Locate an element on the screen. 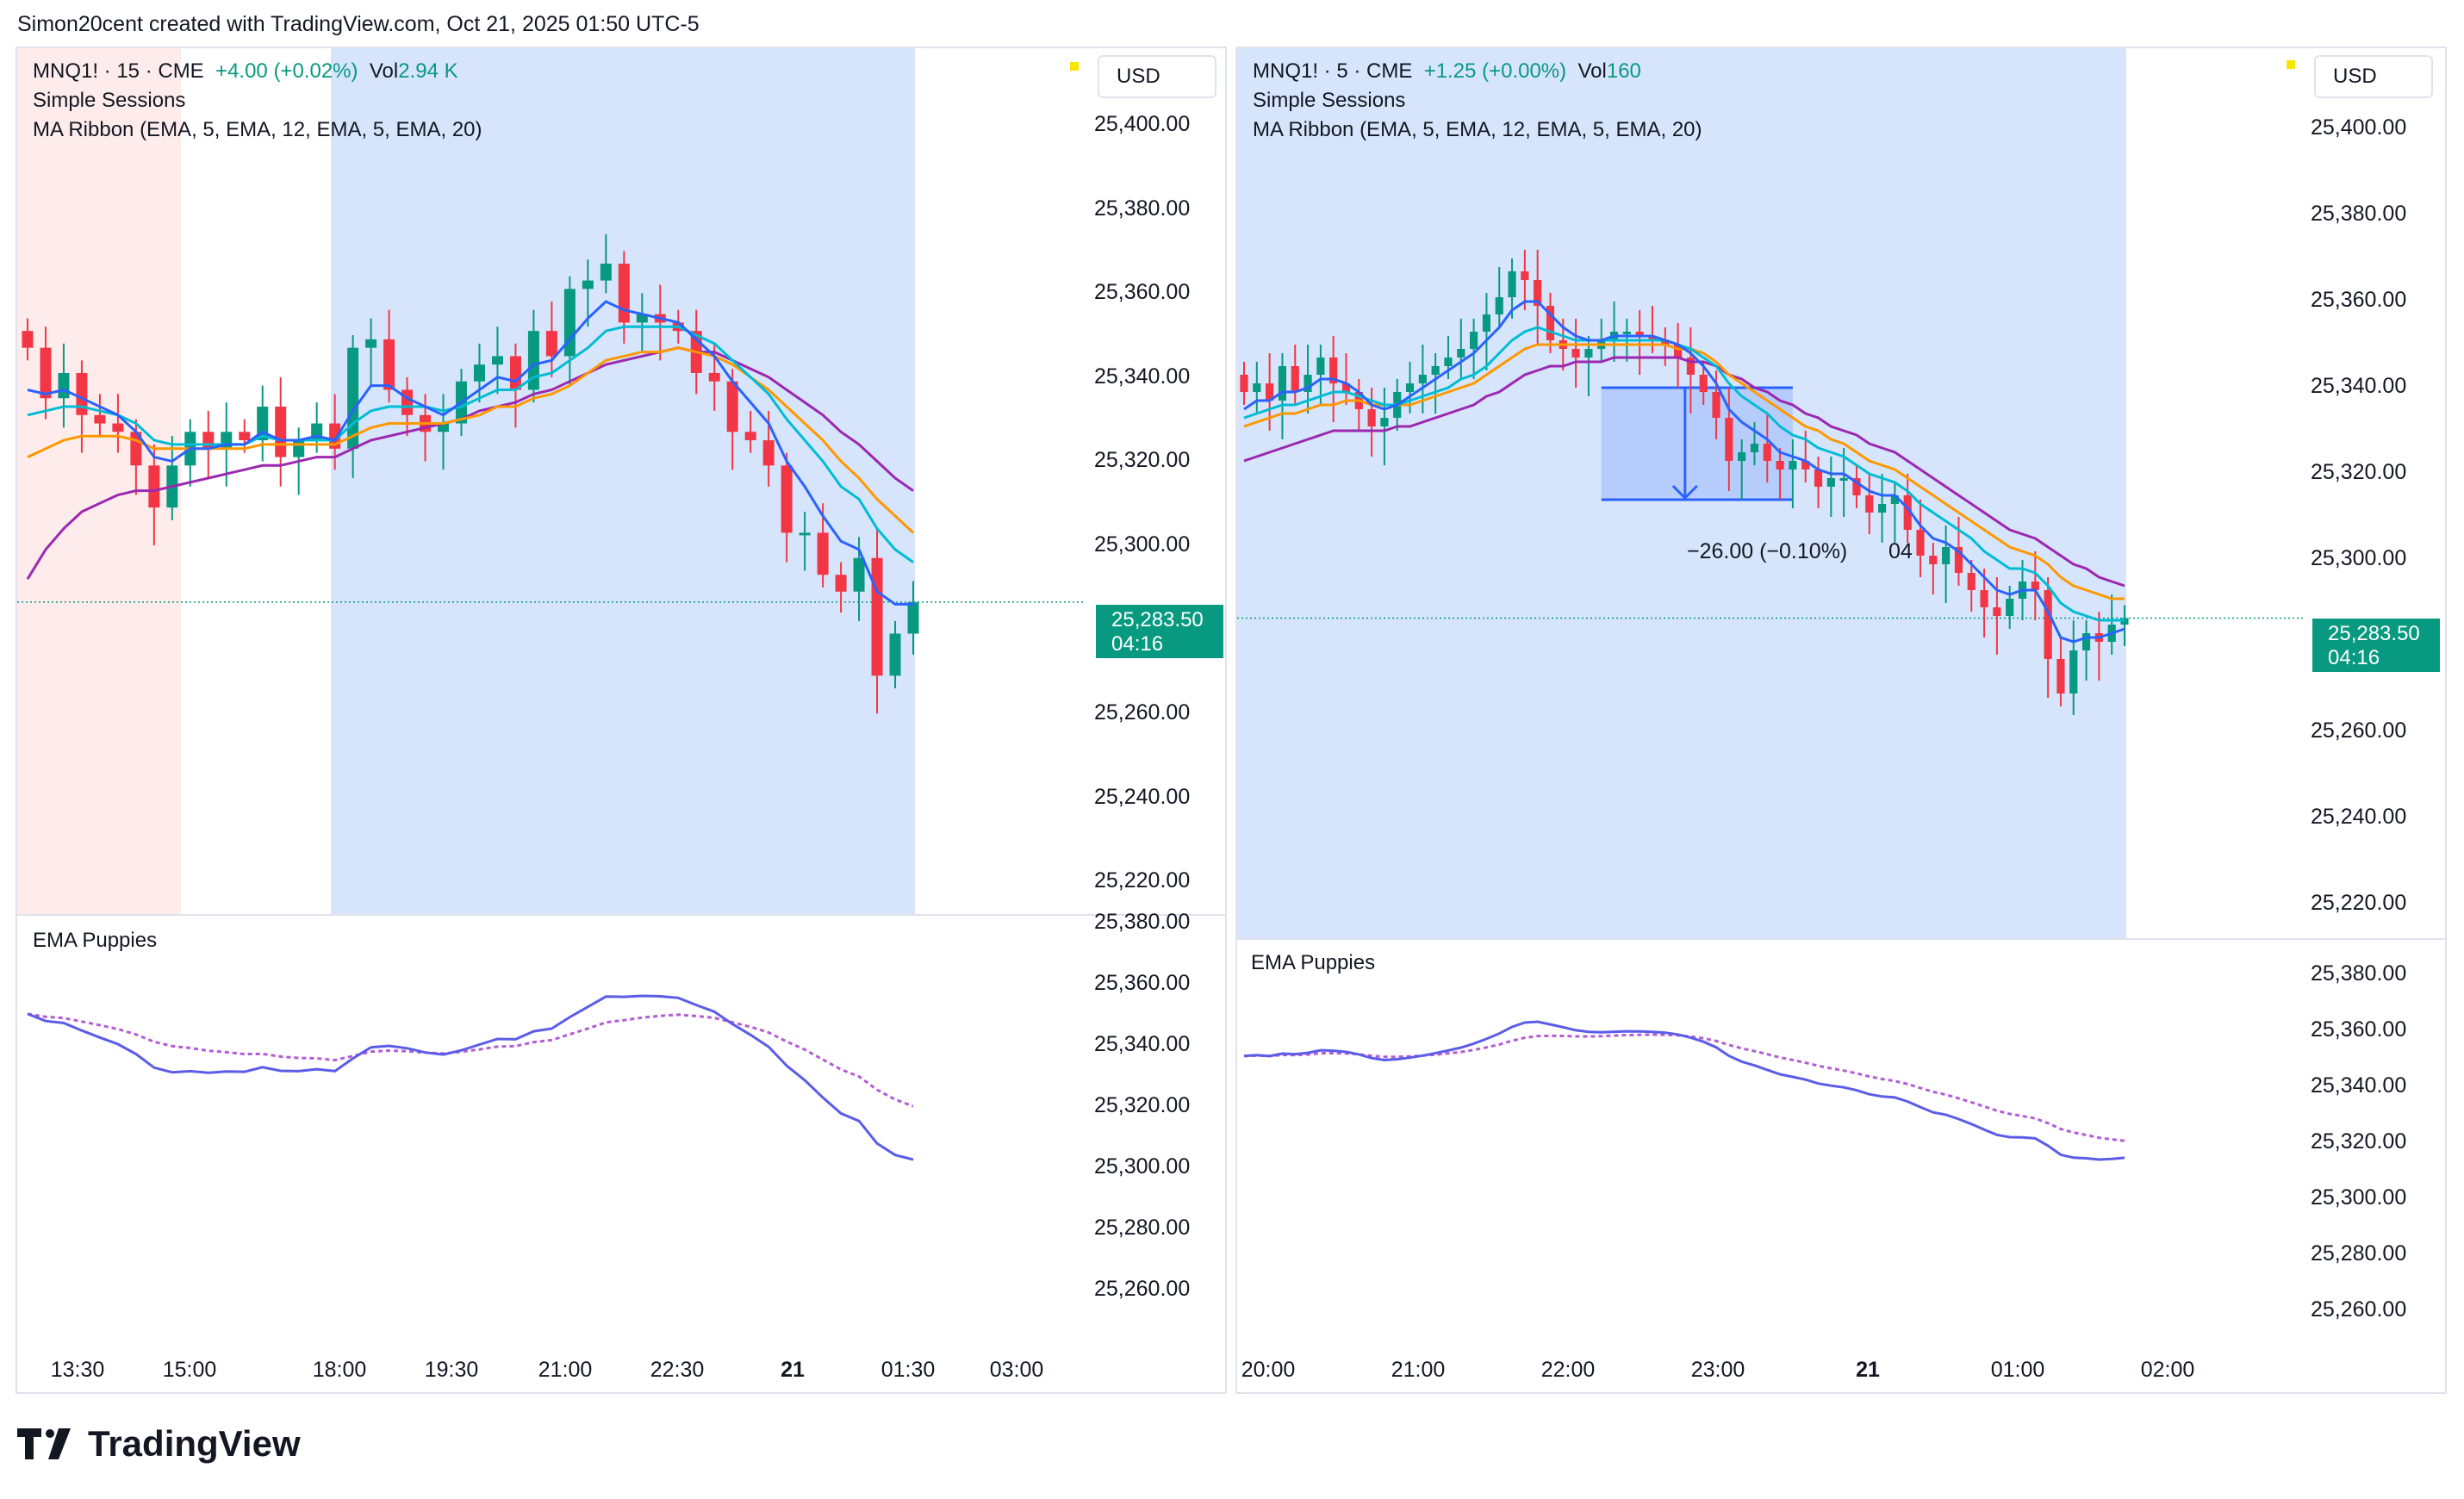  tradingview-logo: TradingView is located at coordinates (159, 1444).